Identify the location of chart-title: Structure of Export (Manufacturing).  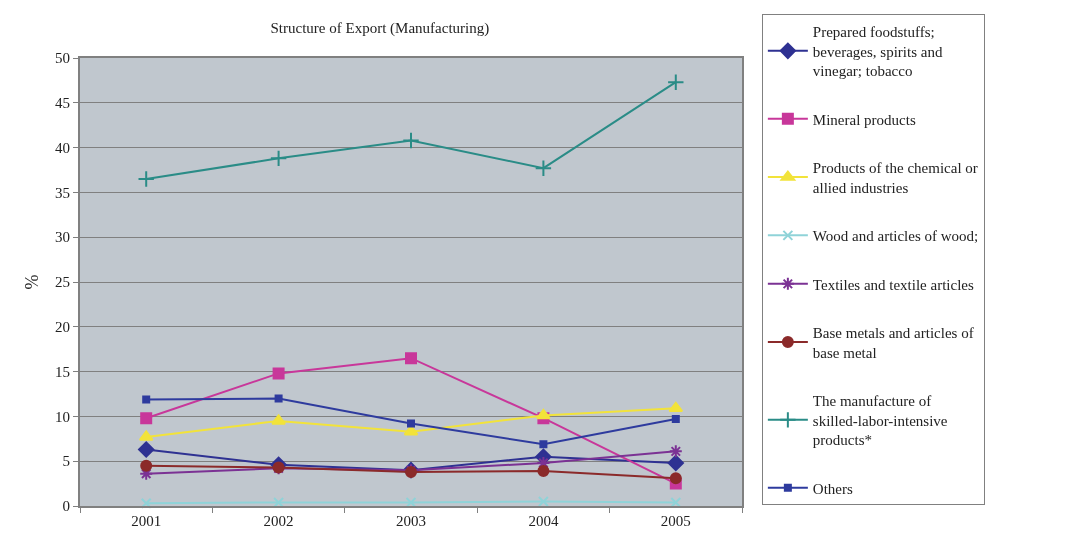
(380, 29).